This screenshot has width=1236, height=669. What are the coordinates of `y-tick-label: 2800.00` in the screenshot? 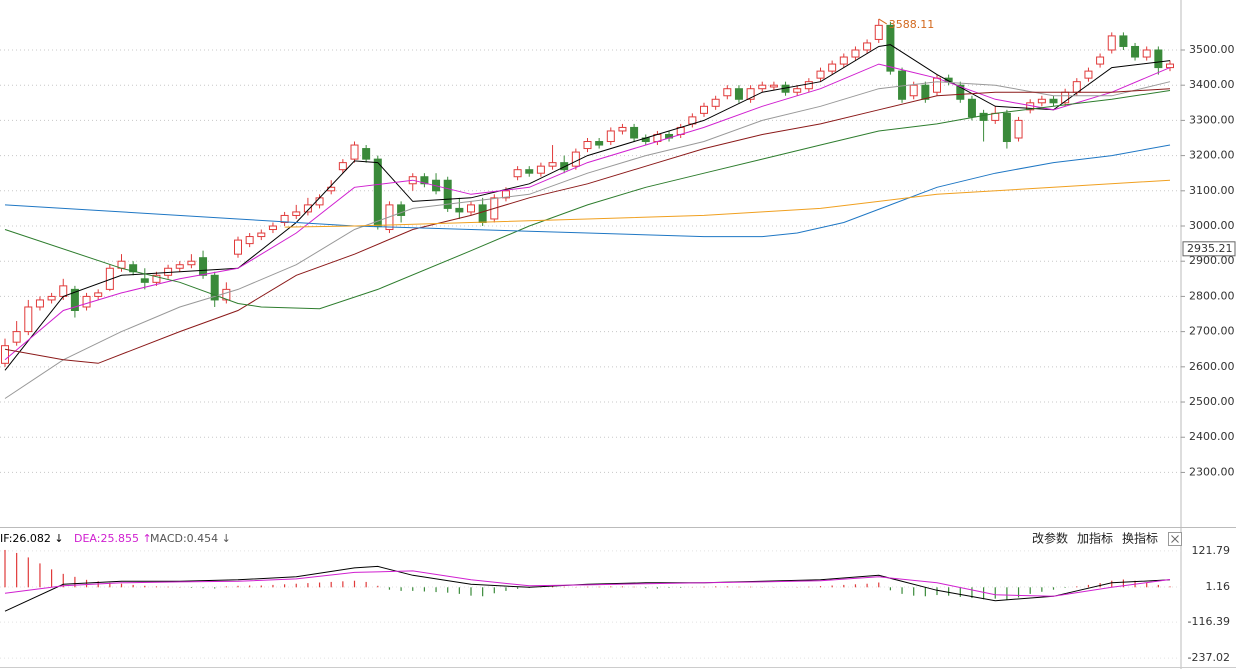 It's located at (1212, 295).